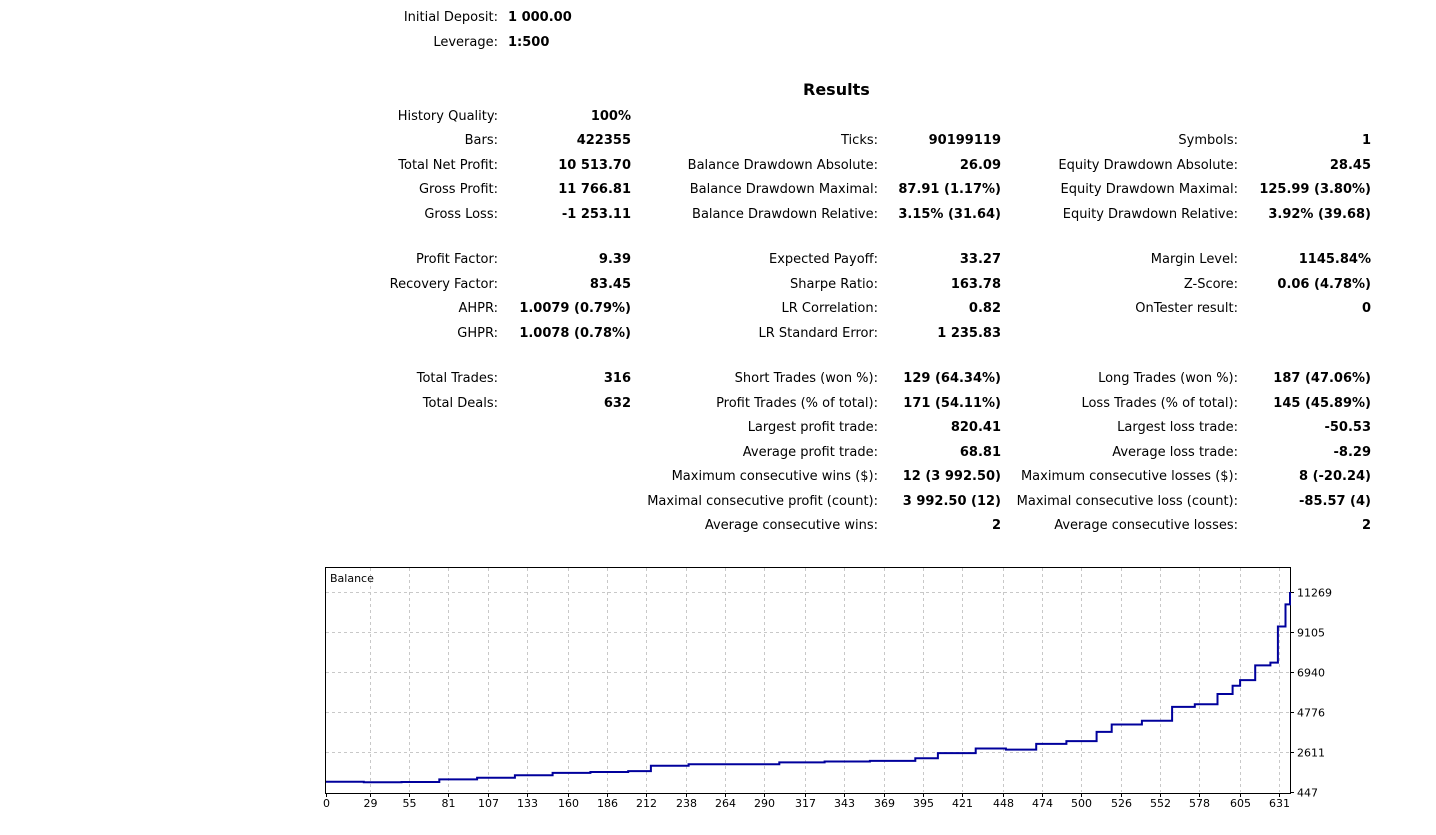  I want to click on x-tick-label: 29, so click(371, 803).